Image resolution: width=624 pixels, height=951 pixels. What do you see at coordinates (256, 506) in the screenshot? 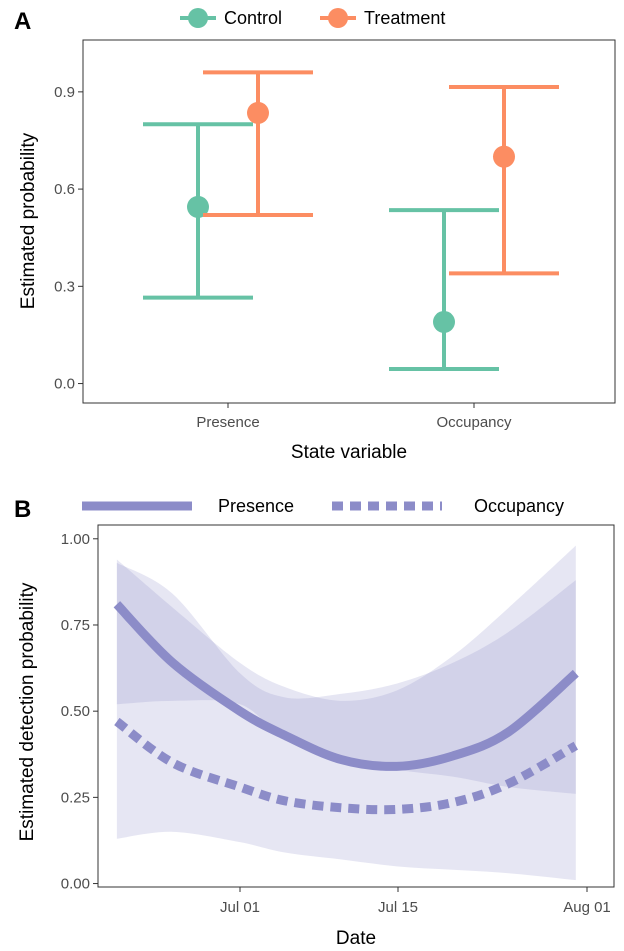
I see `legend-presence-label: Presence` at bounding box center [256, 506].